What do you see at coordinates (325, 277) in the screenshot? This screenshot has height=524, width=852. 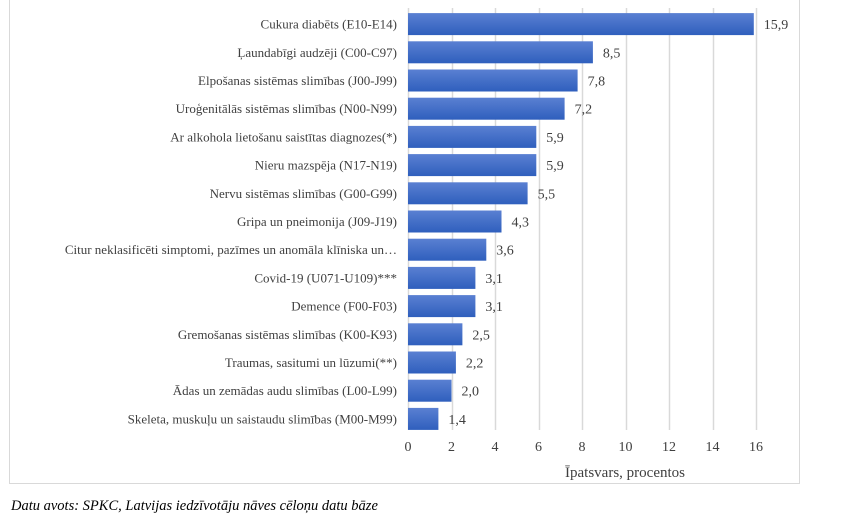 I see `category-label: Covid-19 (U071-U109)***` at bounding box center [325, 277].